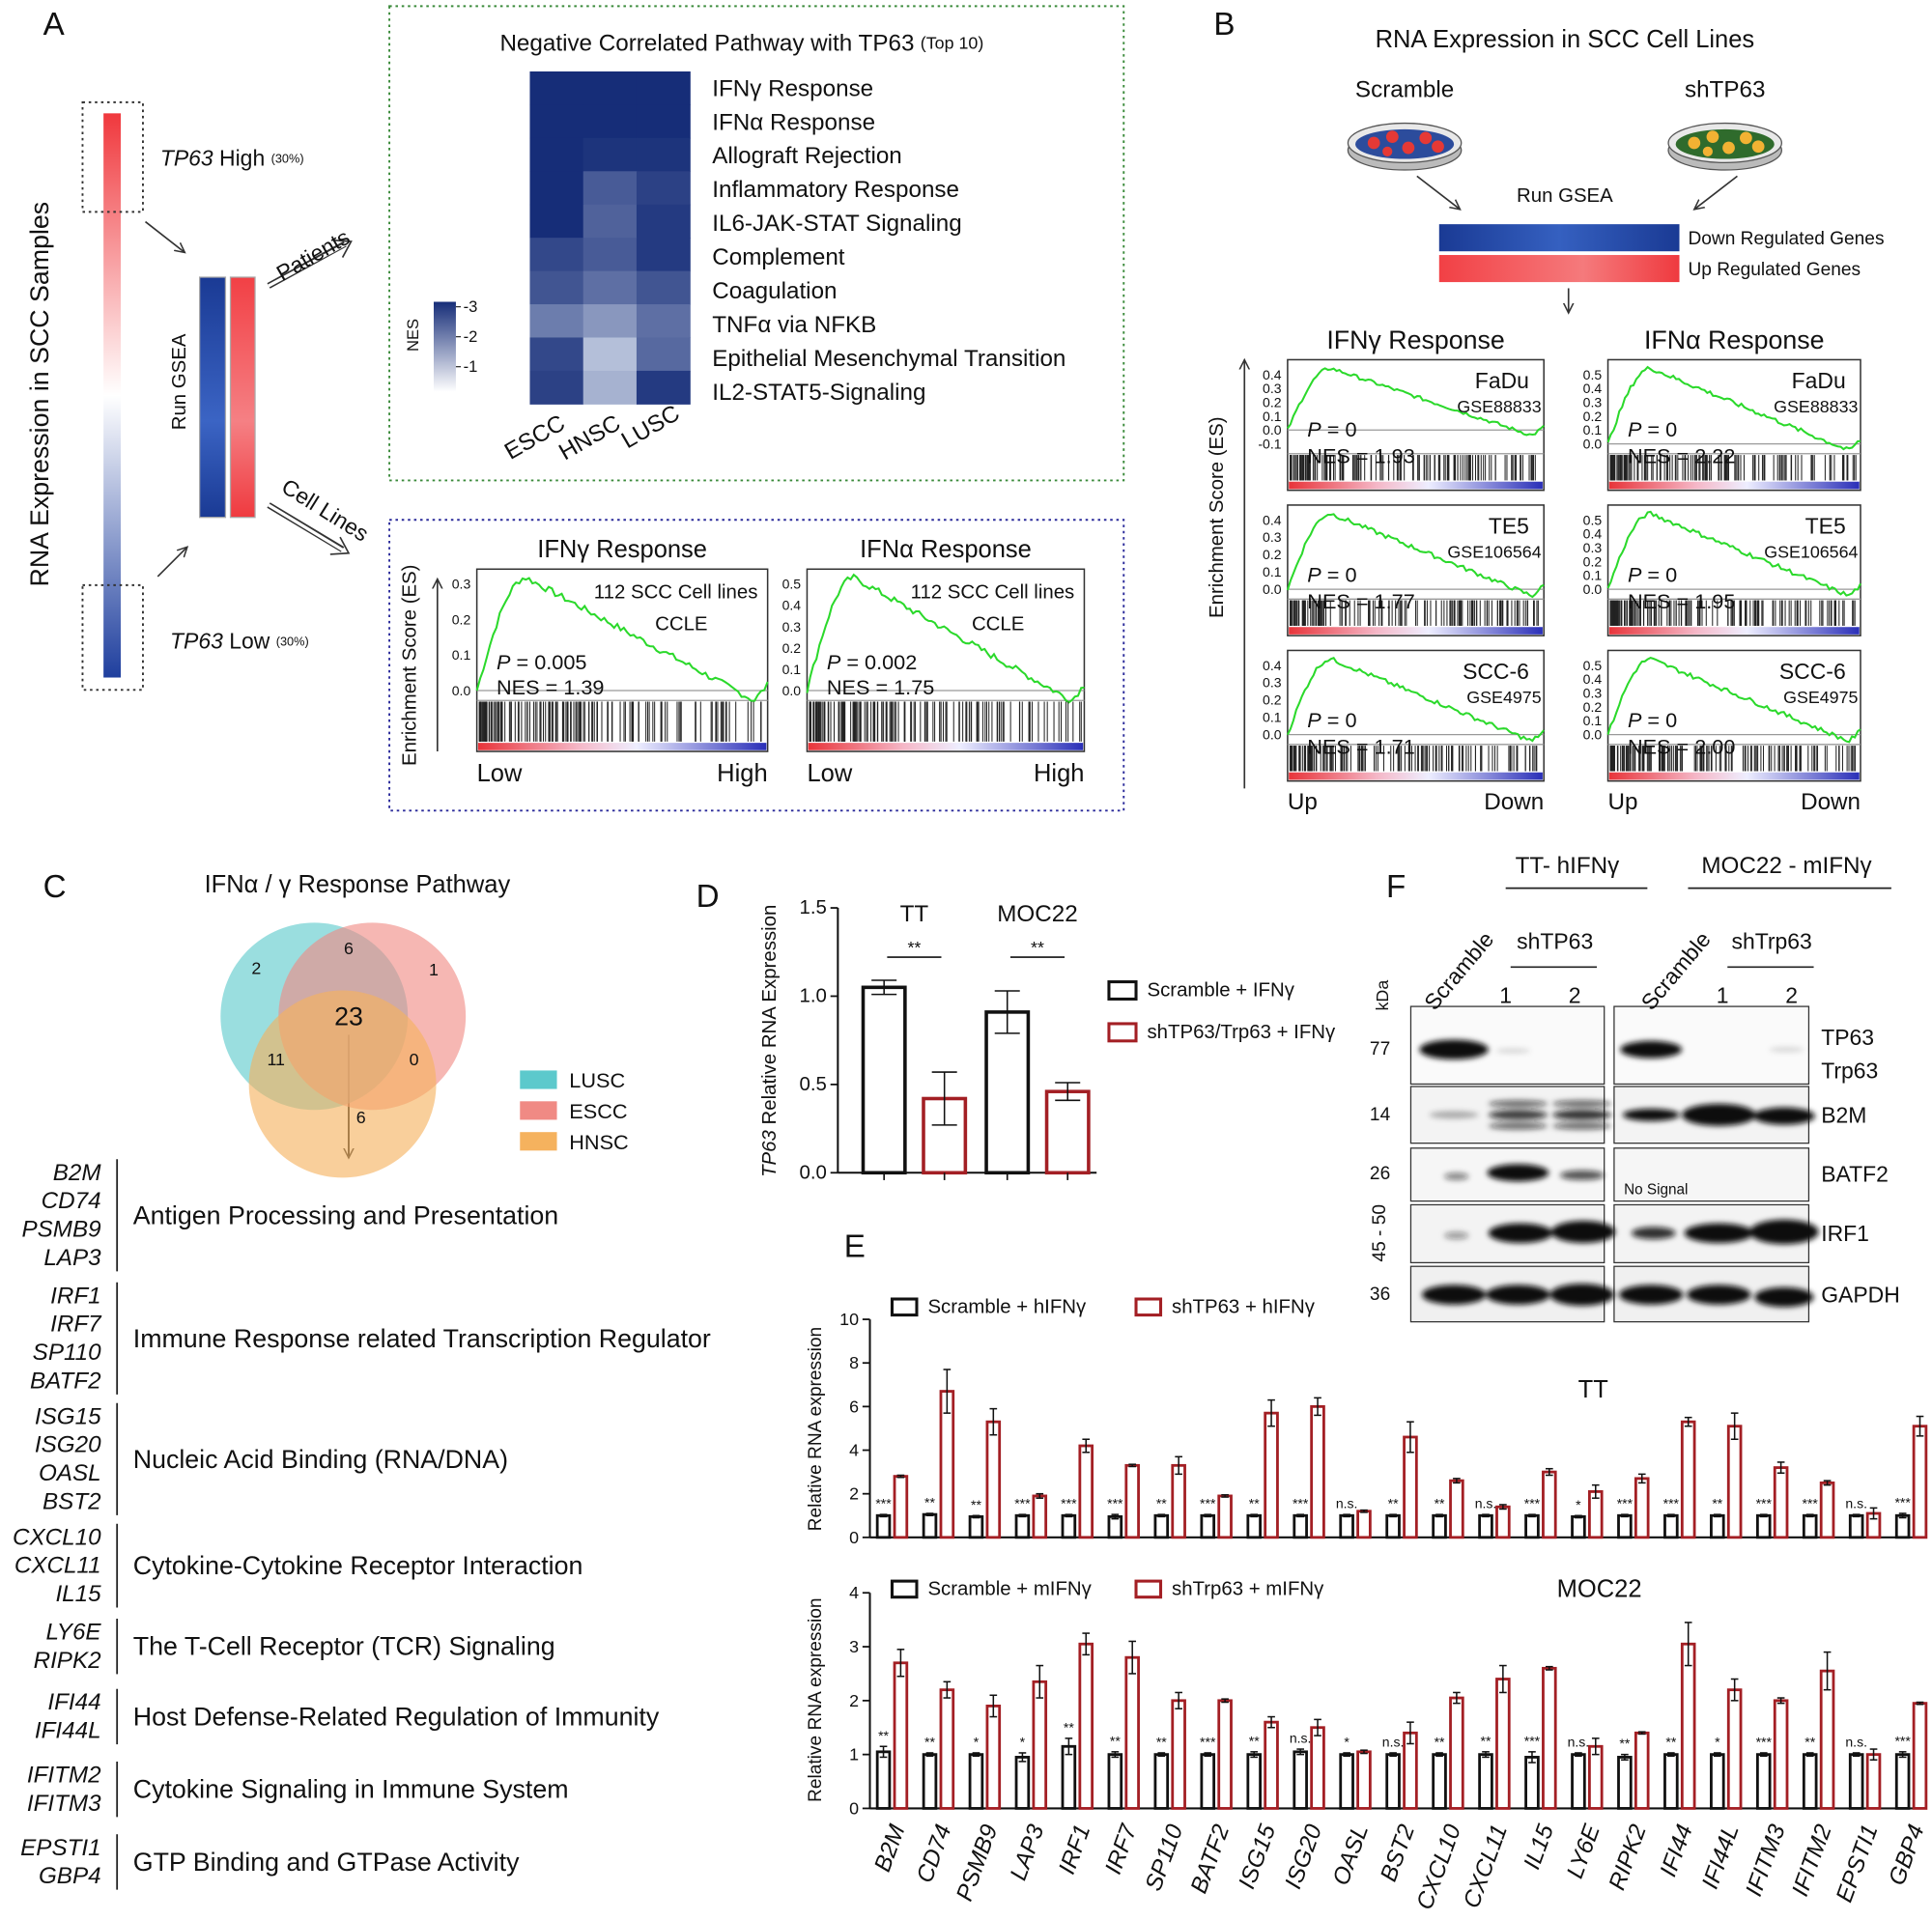 Image resolution: width=1932 pixels, height=1920 pixels. I want to click on x-tick-label: LY6E, so click(1583, 1851).